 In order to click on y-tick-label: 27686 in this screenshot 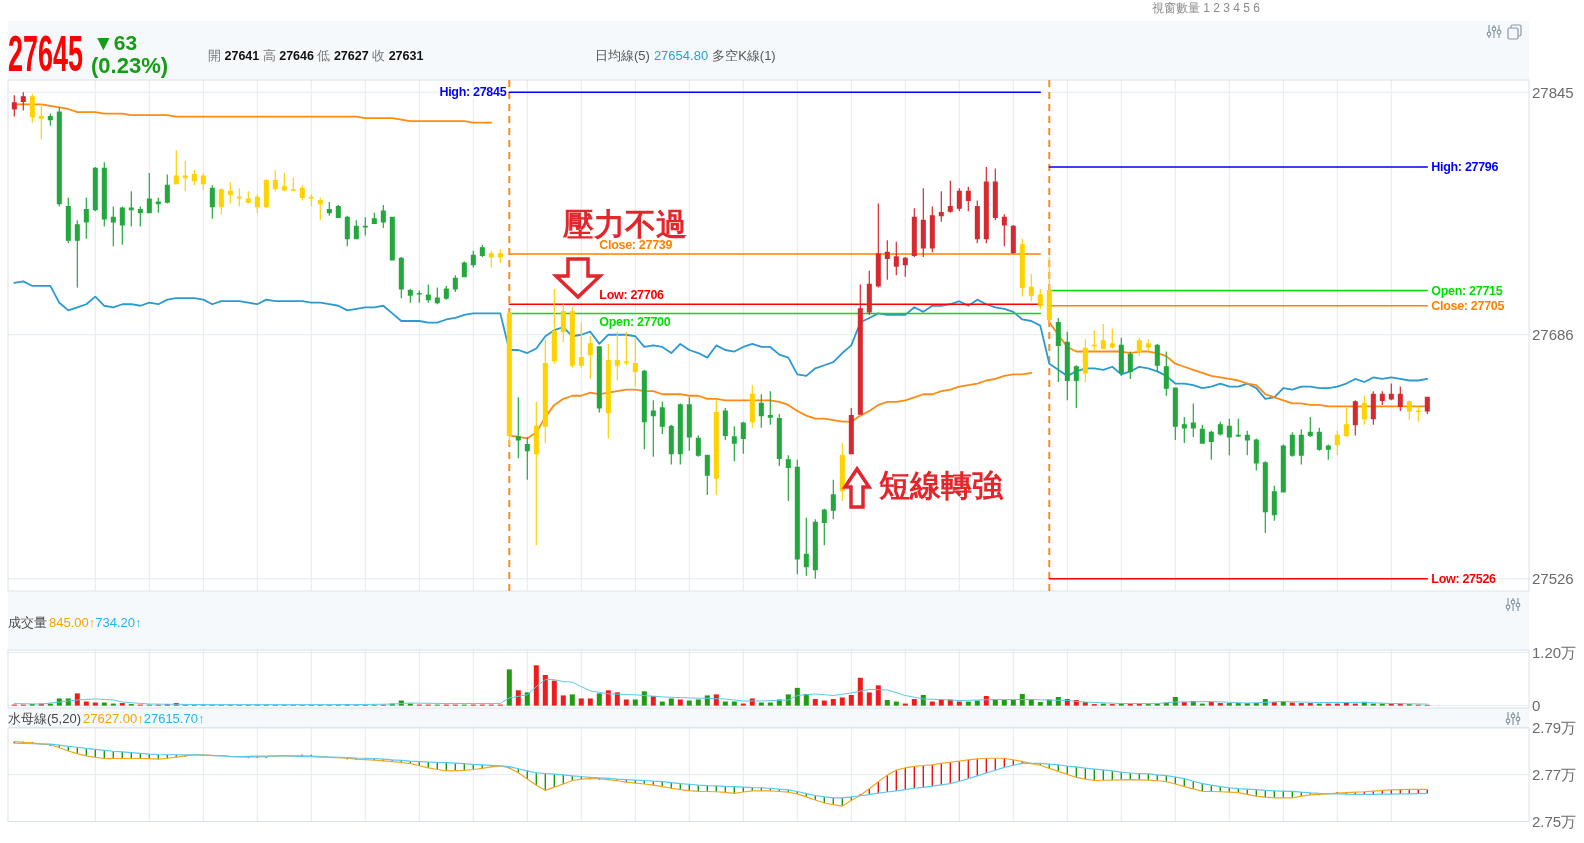, I will do `click(1553, 335)`.